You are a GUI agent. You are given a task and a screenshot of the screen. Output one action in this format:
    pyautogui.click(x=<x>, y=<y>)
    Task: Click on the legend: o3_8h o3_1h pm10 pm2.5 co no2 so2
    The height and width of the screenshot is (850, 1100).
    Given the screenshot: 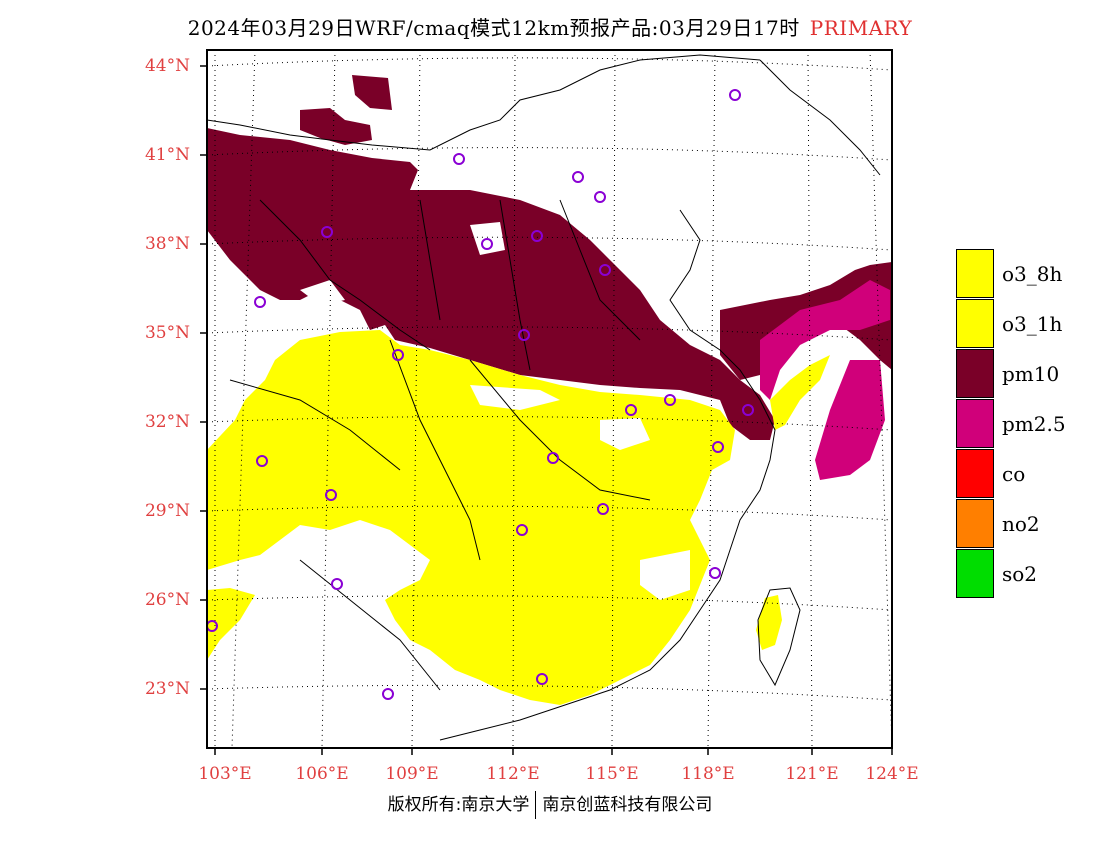 What is the action you would take?
    pyautogui.click(x=1028, y=424)
    